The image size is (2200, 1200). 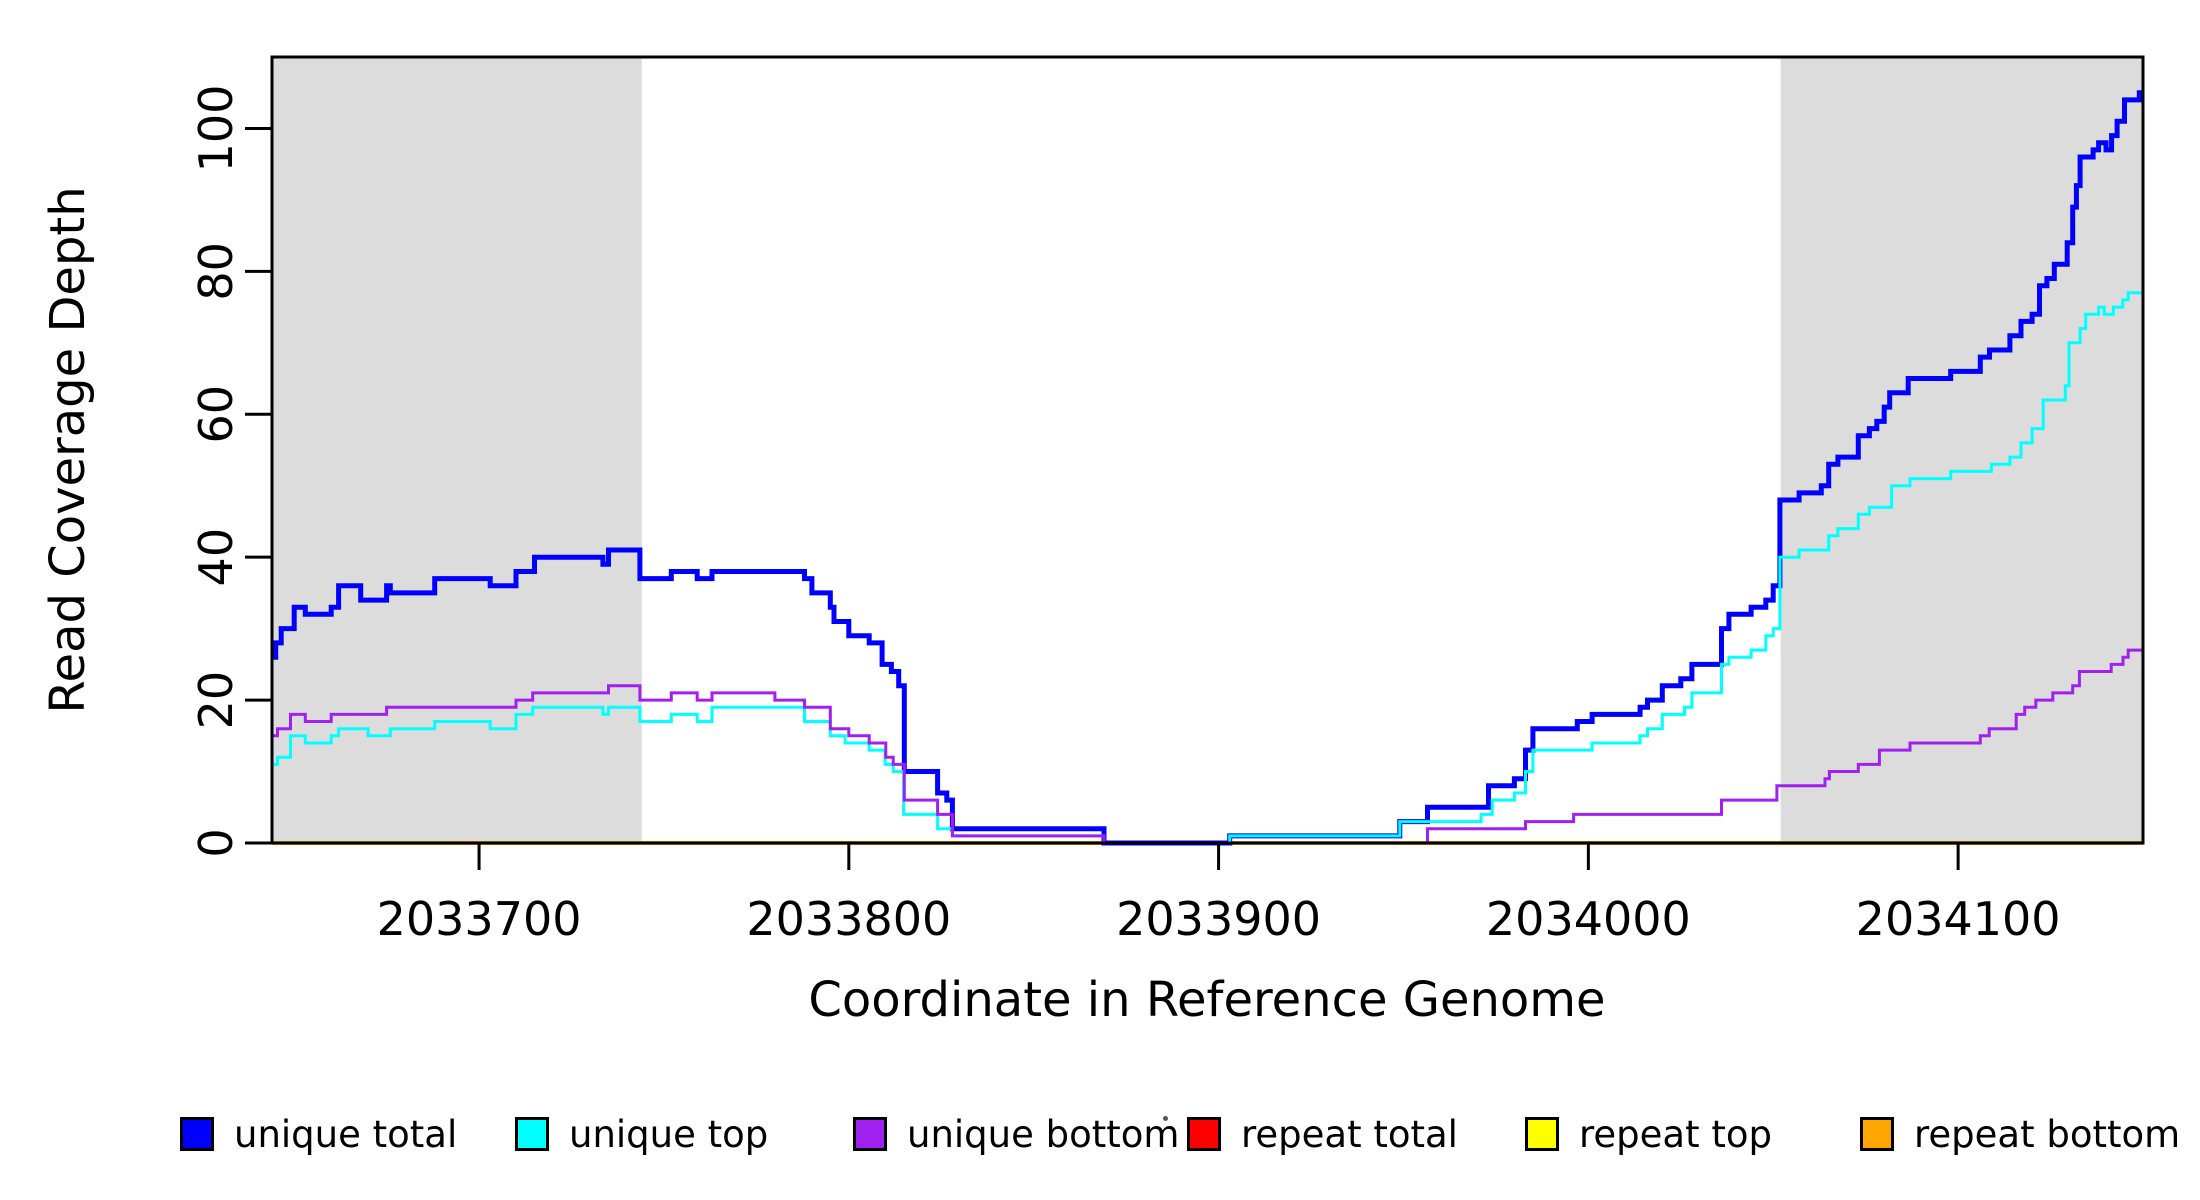 I want to click on x-tick-label: 2034000, so click(x=1588, y=919).